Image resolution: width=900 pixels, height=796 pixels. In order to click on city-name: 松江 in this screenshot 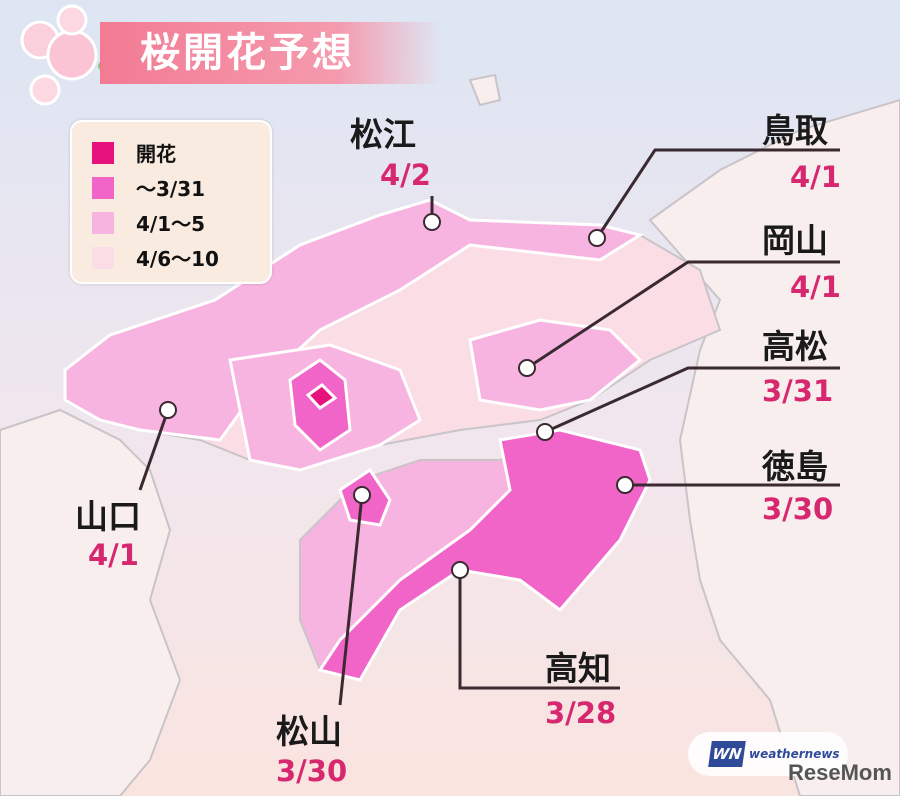, I will do `click(383, 134)`.